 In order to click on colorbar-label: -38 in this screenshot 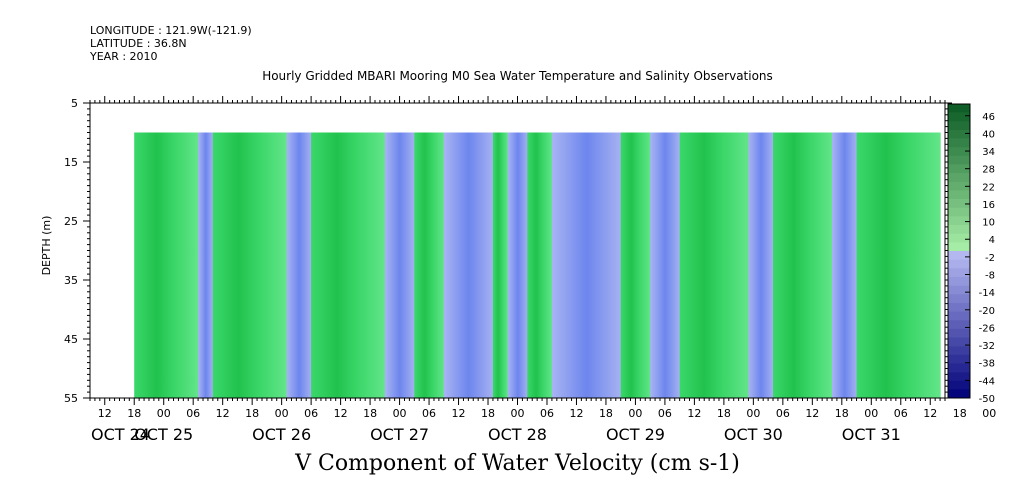, I will do `click(987, 364)`.